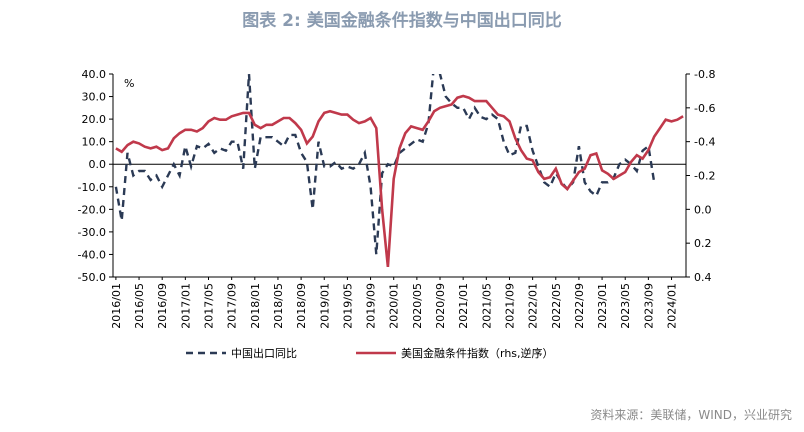 This screenshot has height=432, width=804. Describe the element at coordinates (94, 142) in the screenshot. I see `left-tick-label: 10.0` at that location.